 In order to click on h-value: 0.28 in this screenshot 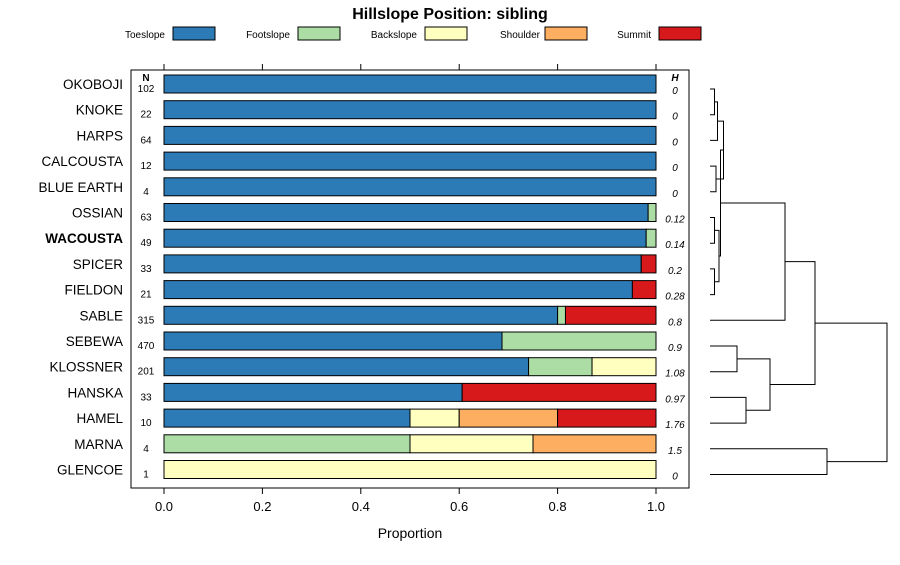, I will do `click(675, 297)`.